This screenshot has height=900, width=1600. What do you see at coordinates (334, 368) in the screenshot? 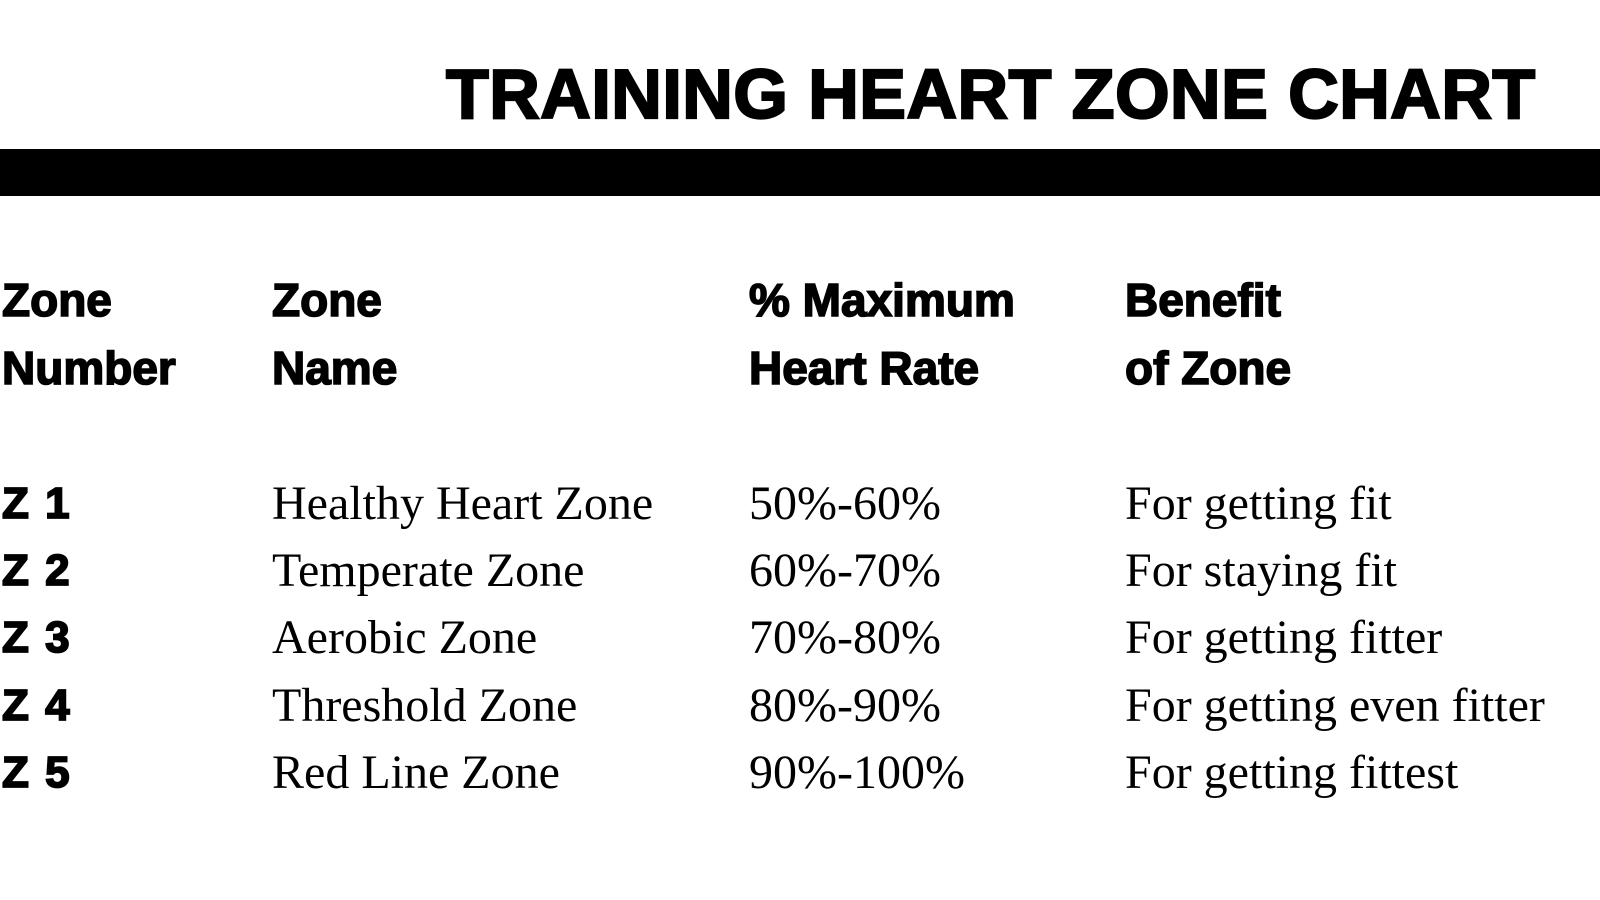
I see `header-zone-name-line2: Name` at bounding box center [334, 368].